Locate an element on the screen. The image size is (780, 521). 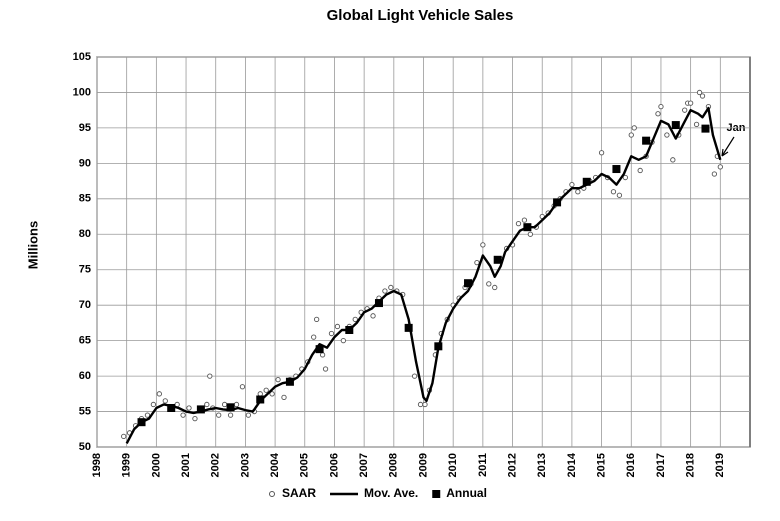
y-tick-label: 85 is located at coordinates (85, 199).